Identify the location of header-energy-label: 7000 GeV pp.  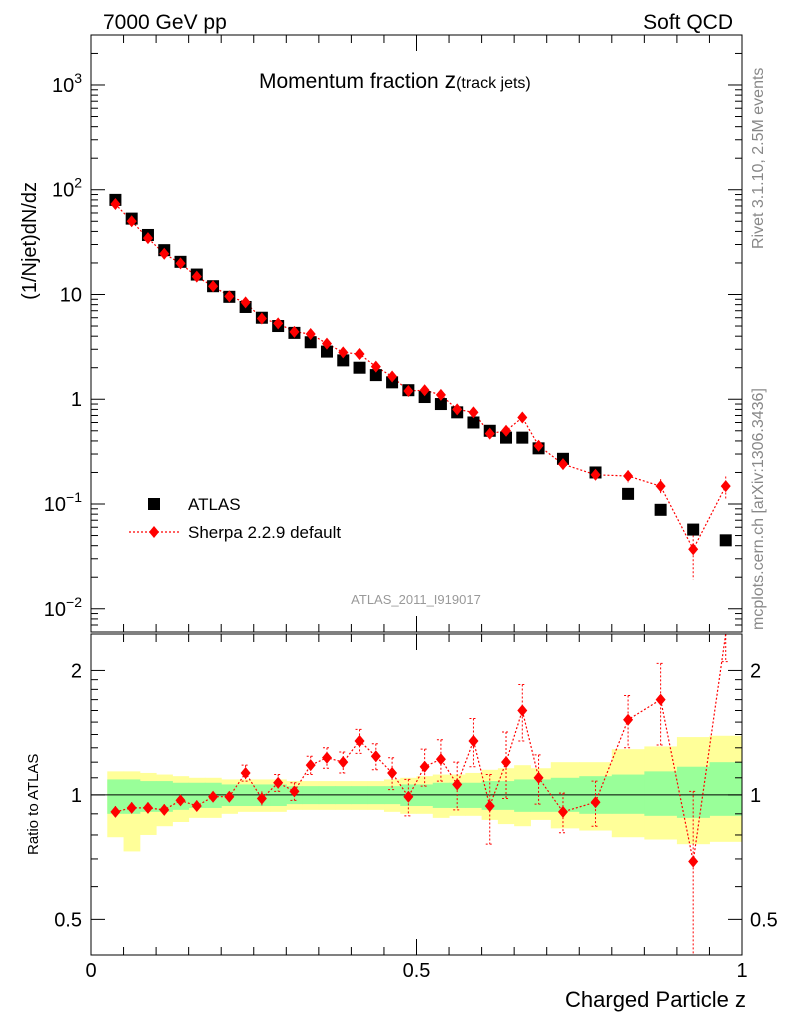
(165, 22).